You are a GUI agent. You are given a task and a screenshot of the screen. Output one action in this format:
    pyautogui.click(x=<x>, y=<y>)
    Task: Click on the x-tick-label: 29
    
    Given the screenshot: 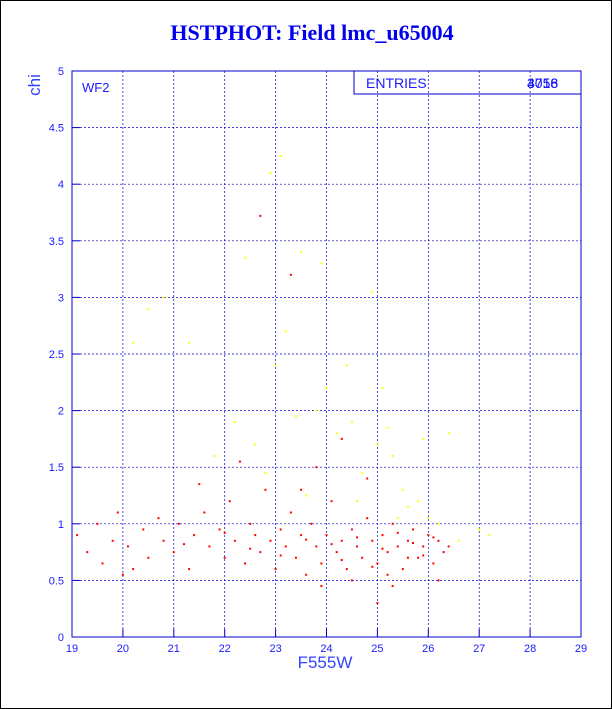 What is the action you would take?
    pyautogui.click(x=581, y=649)
    